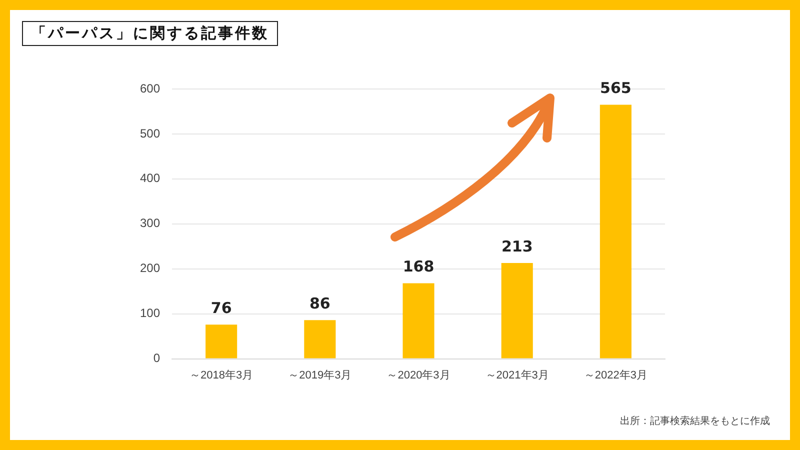 The height and width of the screenshot is (450, 800). What do you see at coordinates (517, 246) in the screenshot?
I see `data-label: 213` at bounding box center [517, 246].